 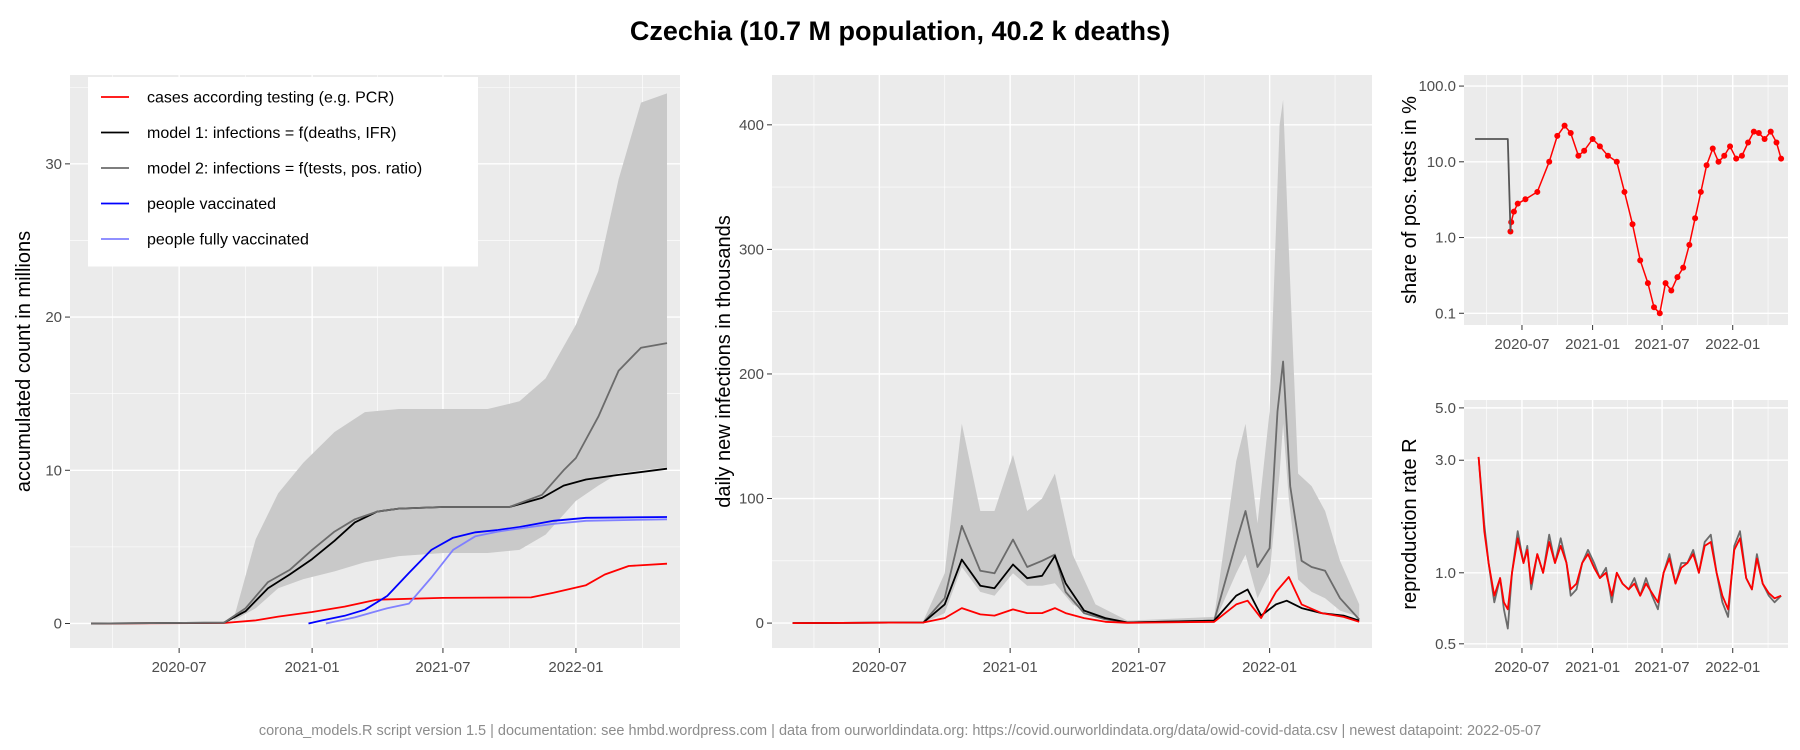 What do you see at coordinates (1445, 408) in the screenshot?
I see `y-tick-label: 5.0` at bounding box center [1445, 408].